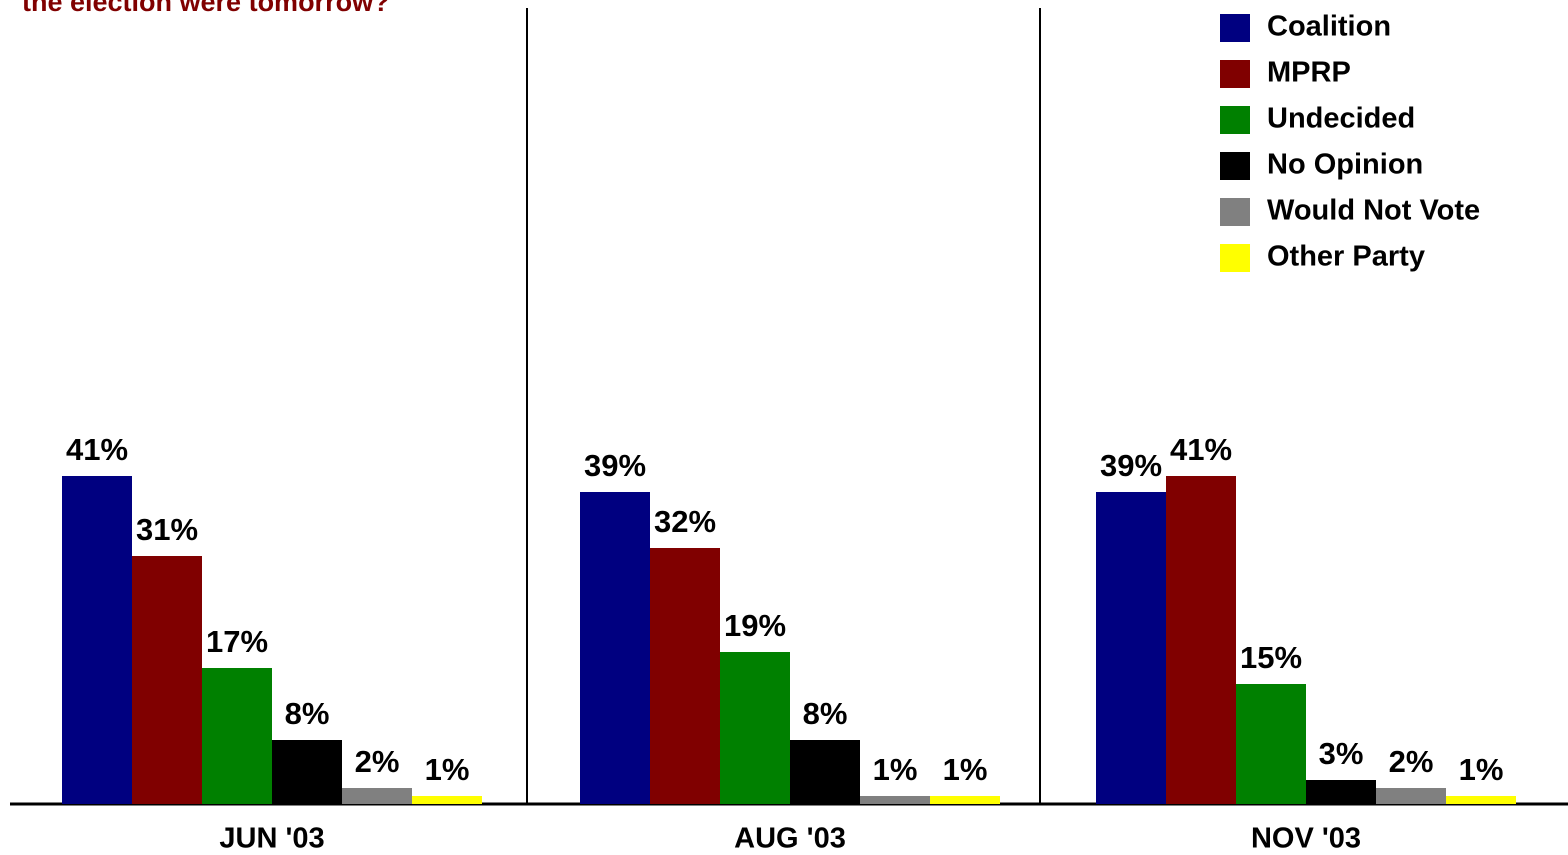 This screenshot has width=1568, height=855. What do you see at coordinates (1373, 211) in the screenshot?
I see `legend-label: Would Not Vote` at bounding box center [1373, 211].